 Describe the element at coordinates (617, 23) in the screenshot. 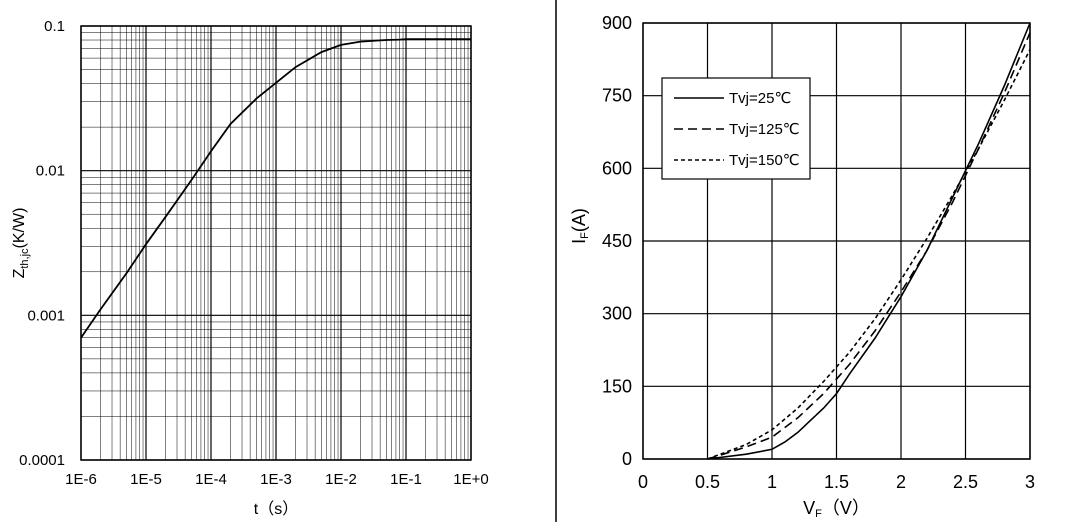

I see `y-tick-label: 900` at that location.